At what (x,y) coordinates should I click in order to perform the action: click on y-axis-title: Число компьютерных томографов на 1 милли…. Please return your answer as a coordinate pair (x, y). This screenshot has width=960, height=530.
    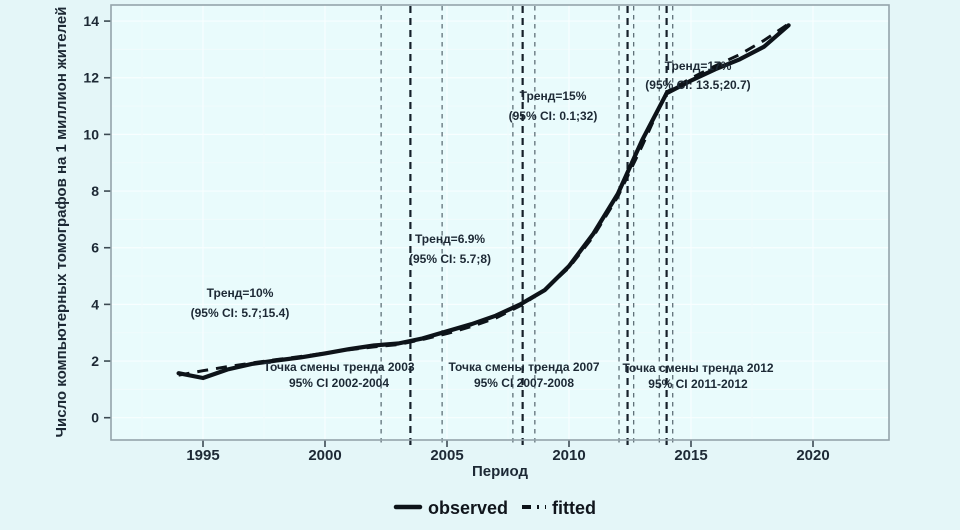
    Looking at the image, I should click on (61, 222).